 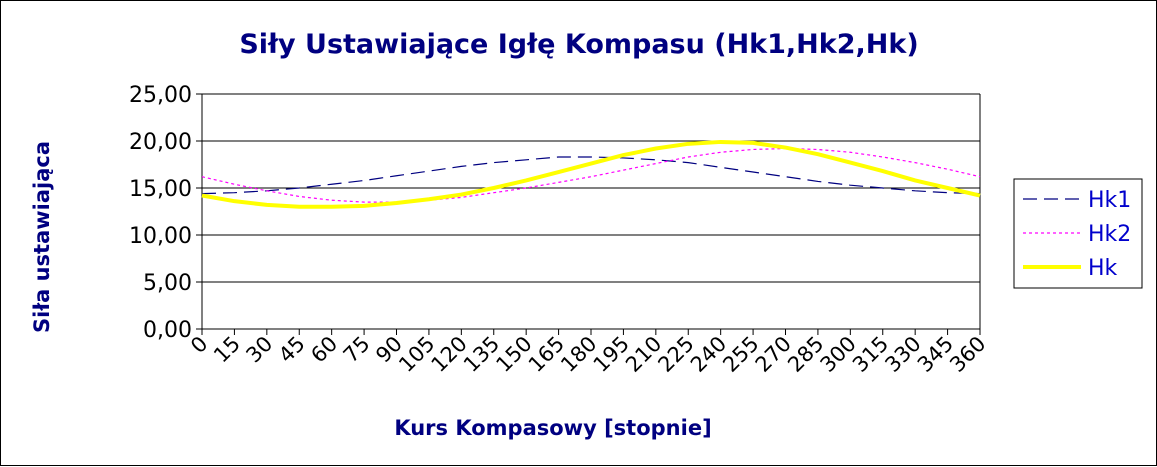 What do you see at coordinates (160, 213) in the screenshot?
I see `y-tick-labels: 0,00 5,00 10,00 15,00 20,00 25,00` at bounding box center [160, 213].